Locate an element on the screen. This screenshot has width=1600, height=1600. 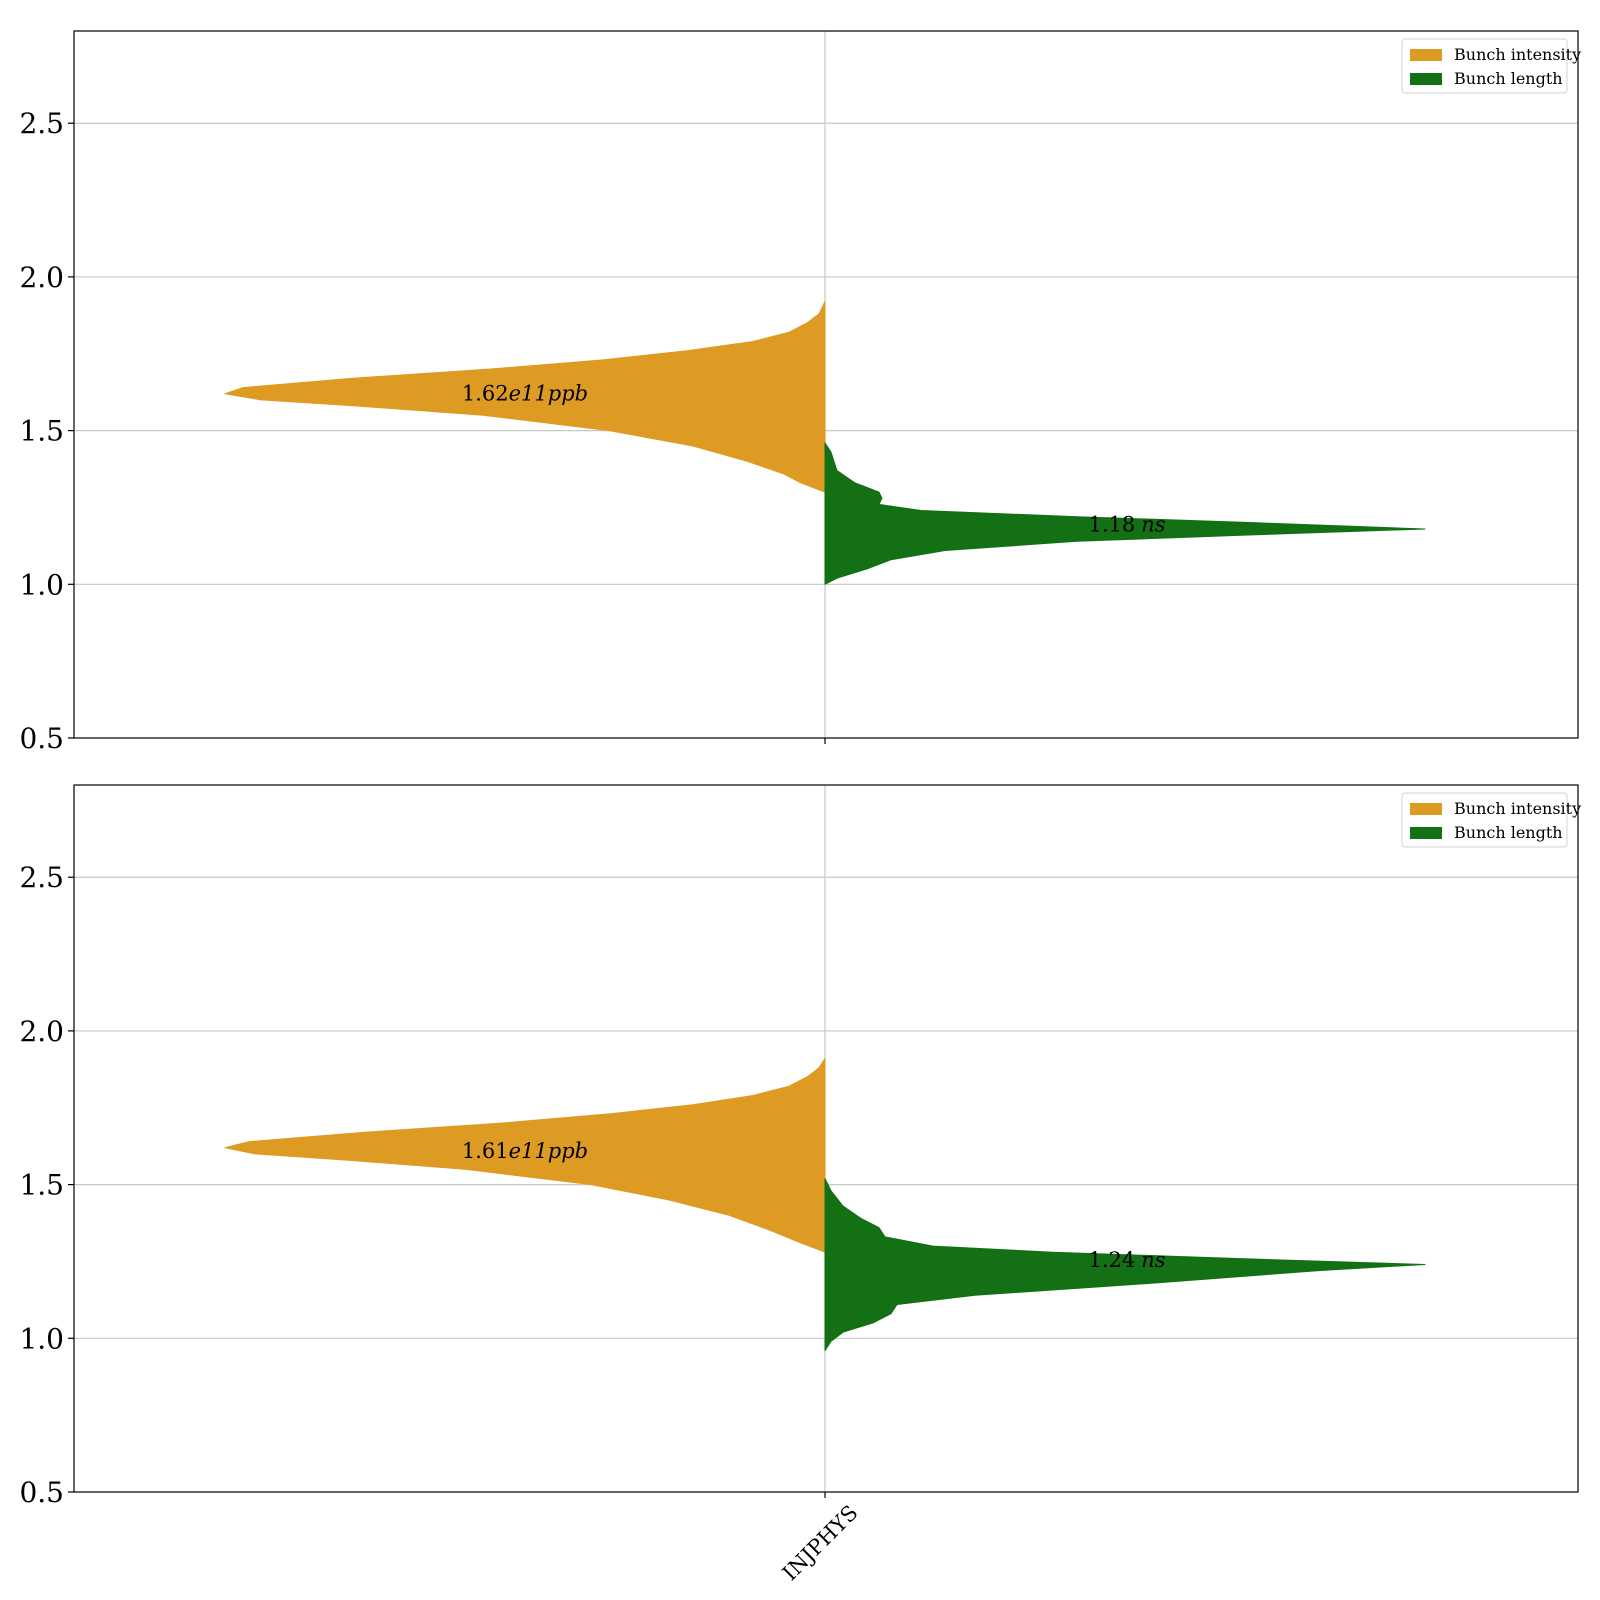
annotation-value: 1.24 is located at coordinates (1111, 1260).